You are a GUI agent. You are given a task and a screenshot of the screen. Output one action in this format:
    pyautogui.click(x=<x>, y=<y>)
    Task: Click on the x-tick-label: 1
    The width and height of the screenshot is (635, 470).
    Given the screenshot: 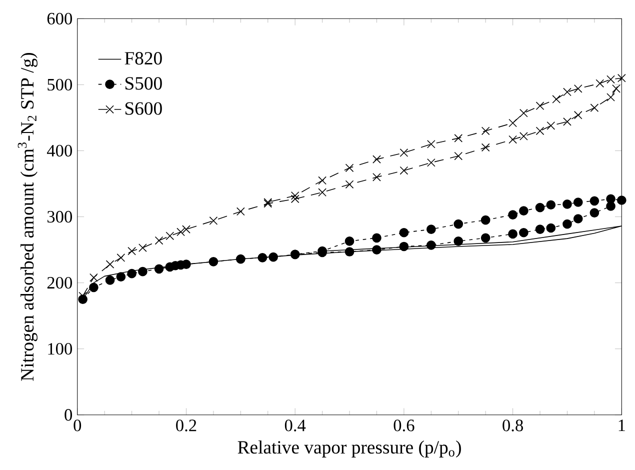 What is the action you would take?
    pyautogui.click(x=621, y=426)
    